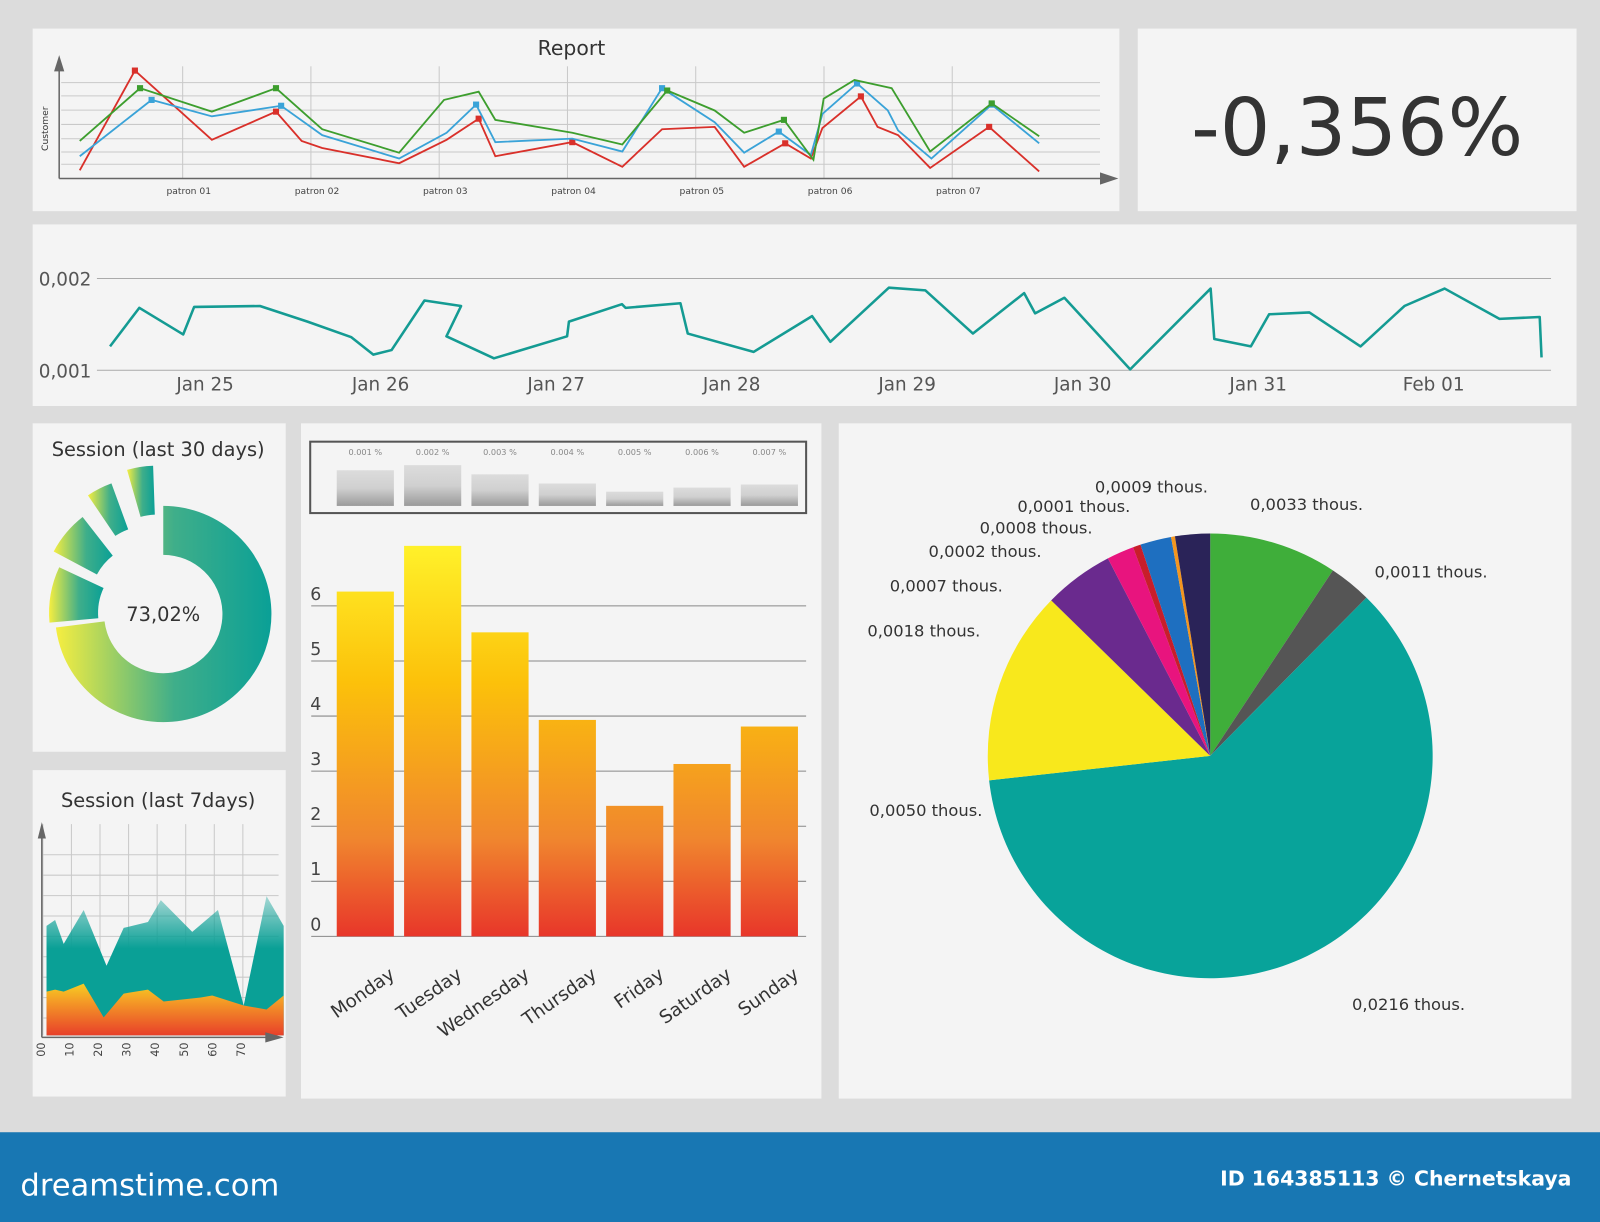 This screenshot has width=1600, height=1222. Describe the element at coordinates (184, 1049) in the screenshot. I see `area-x-tick: 50` at that location.